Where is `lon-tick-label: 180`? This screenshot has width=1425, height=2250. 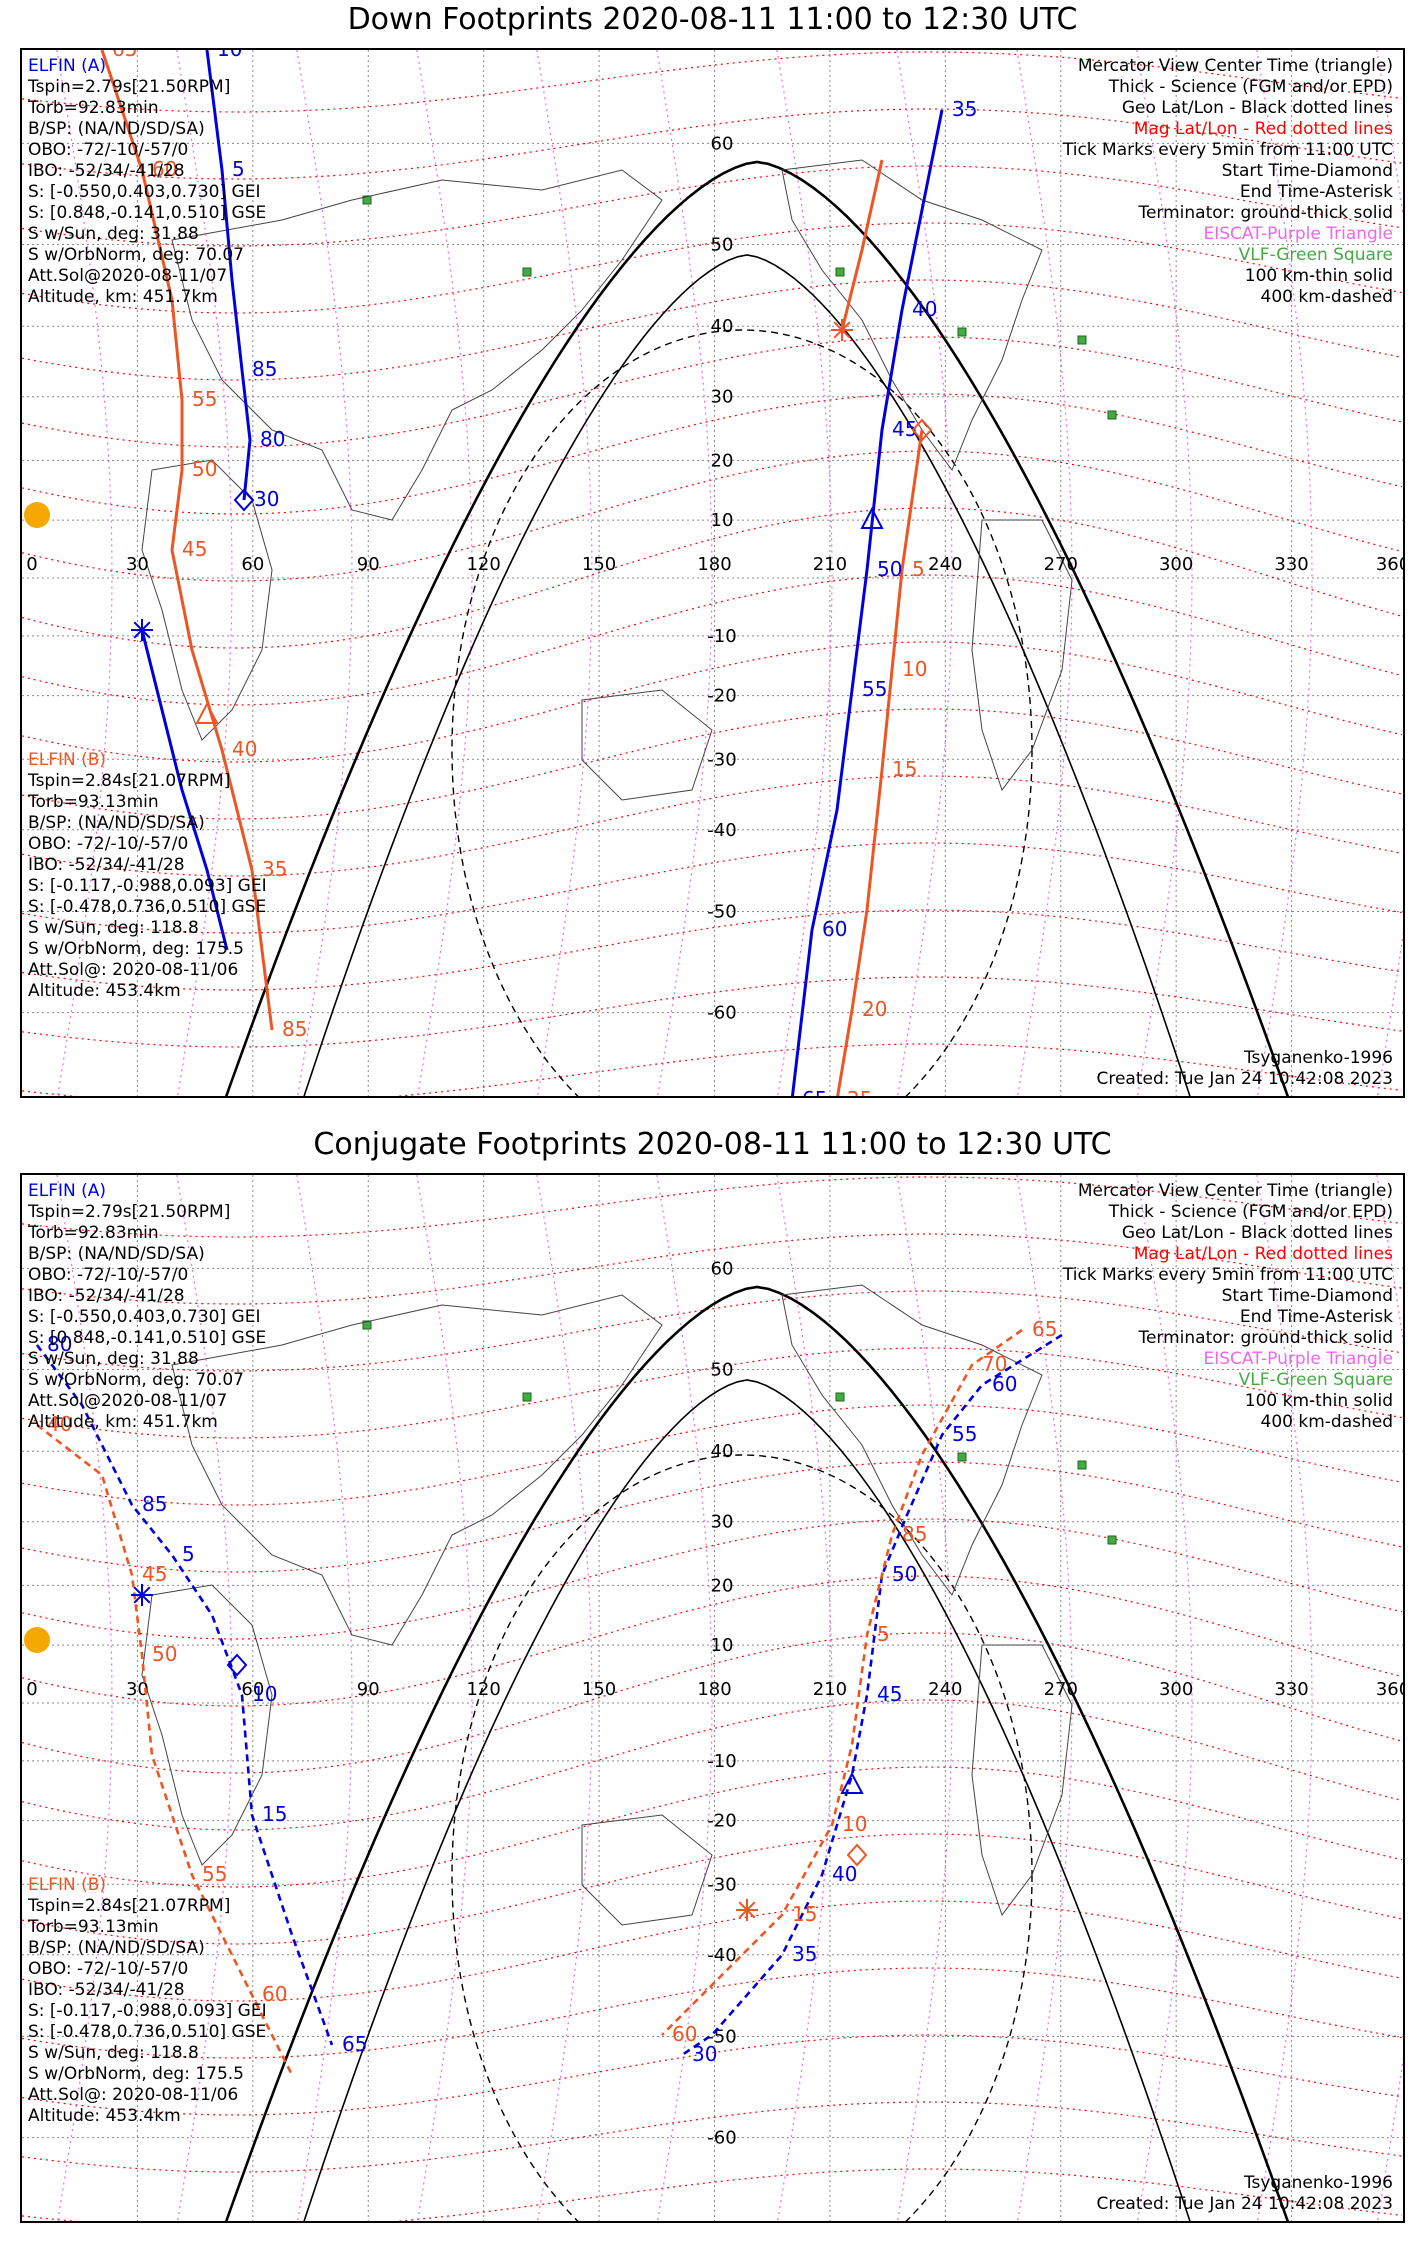
lon-tick-label: 180 is located at coordinates (714, 1689).